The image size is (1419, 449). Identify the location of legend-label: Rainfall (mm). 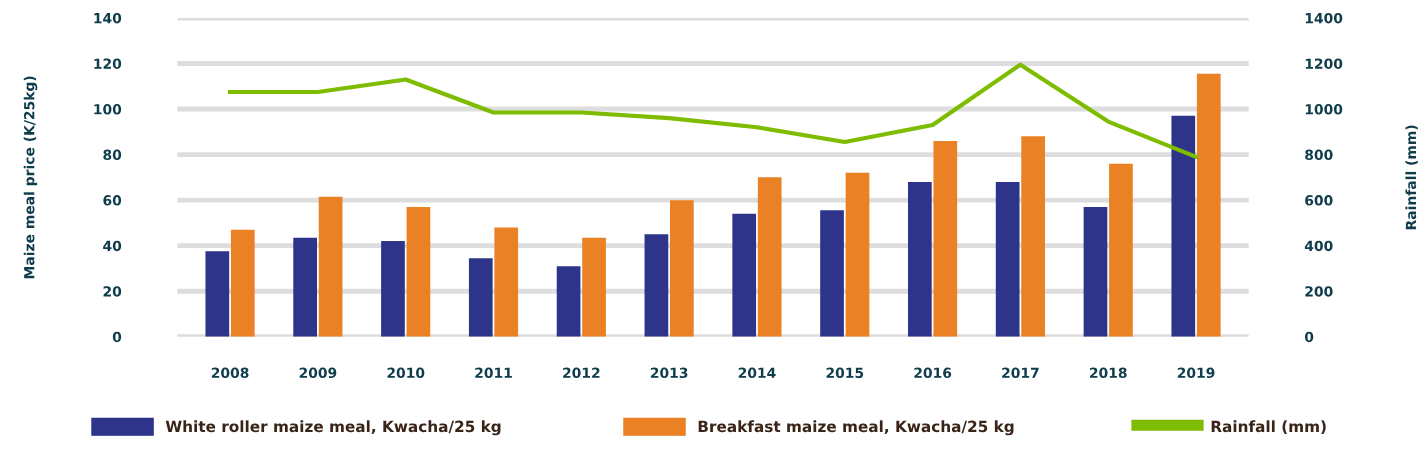
(1268, 427).